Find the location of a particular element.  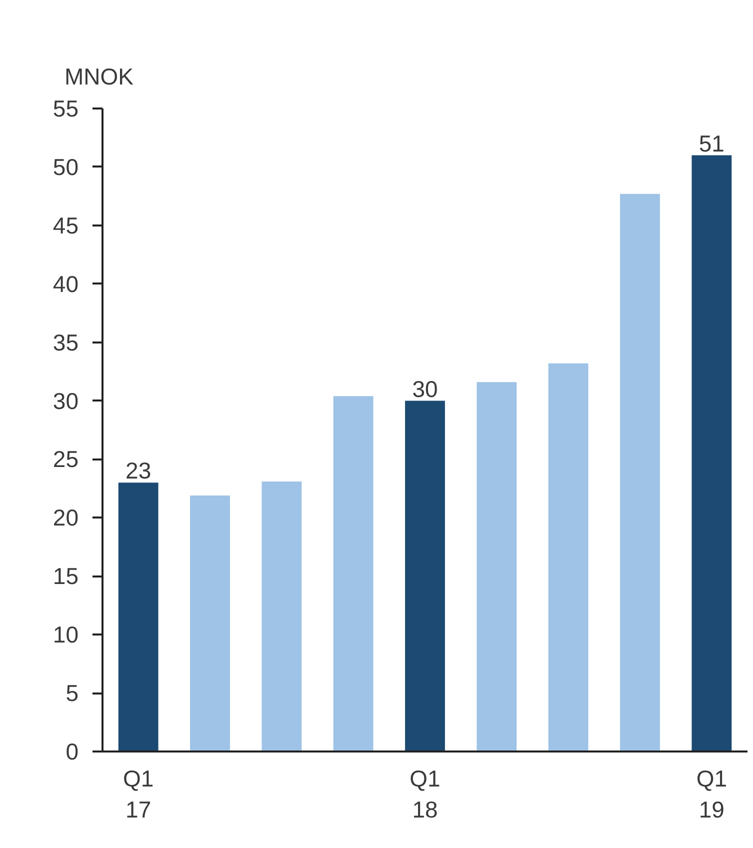

y-tick-label: 45 is located at coordinates (65, 225).